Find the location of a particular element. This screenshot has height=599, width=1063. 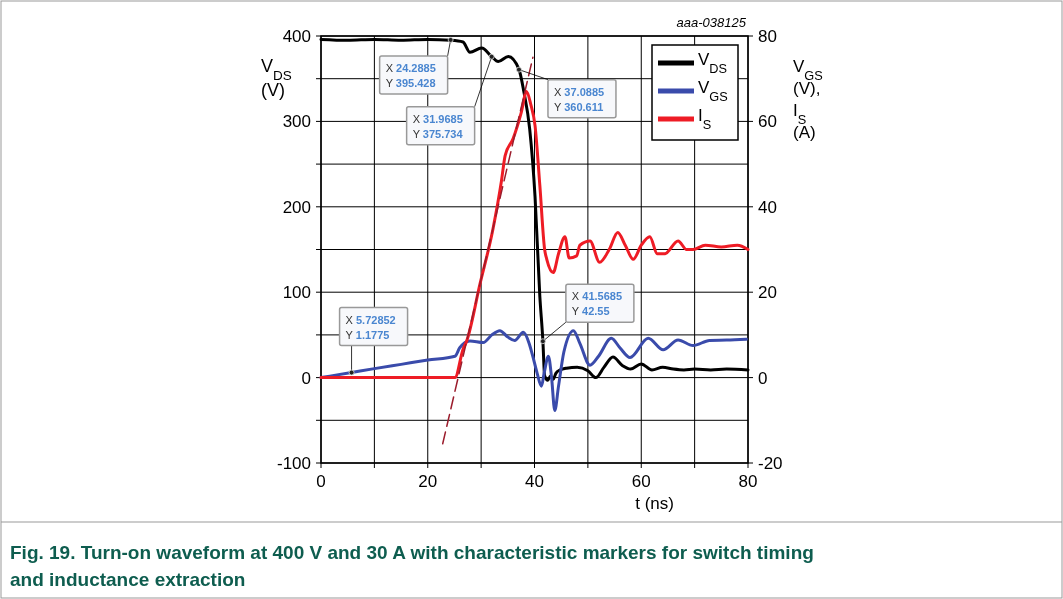

y2-tick-label: 60 is located at coordinates (767, 122).